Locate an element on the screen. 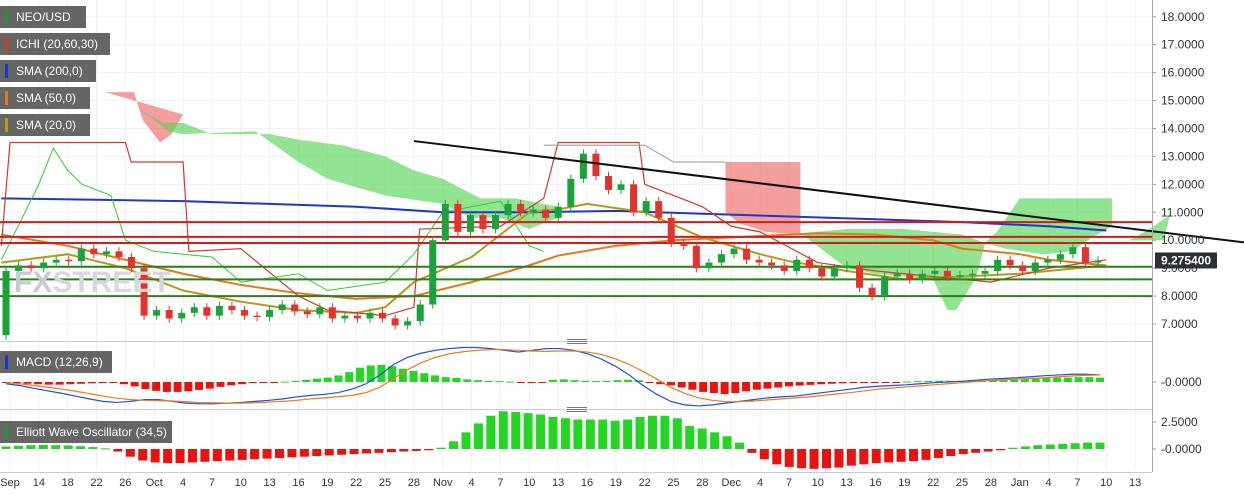 The height and width of the screenshot is (496, 1244). legend-sma-20: SMA (20,0) is located at coordinates (45, 125).